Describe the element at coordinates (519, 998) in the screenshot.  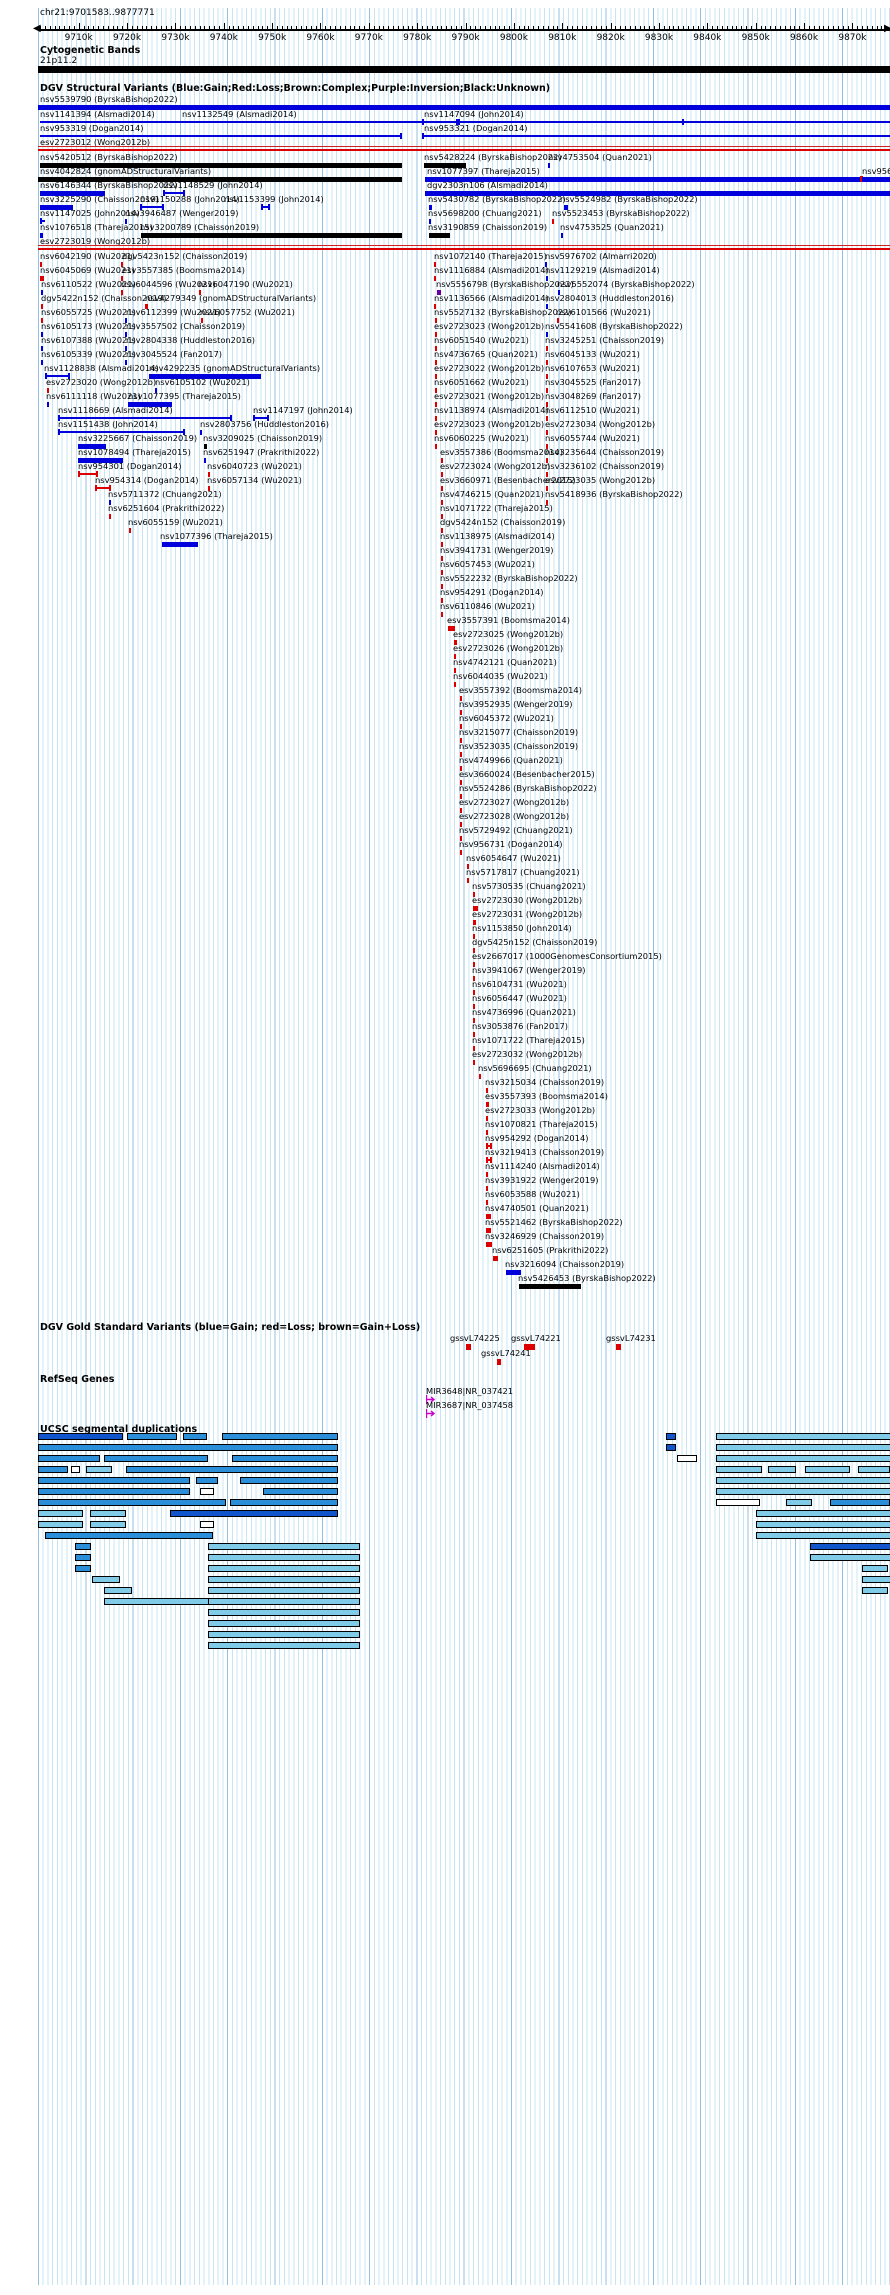
I see `variant-label: nsv6056447 (Wu2021)` at that location.